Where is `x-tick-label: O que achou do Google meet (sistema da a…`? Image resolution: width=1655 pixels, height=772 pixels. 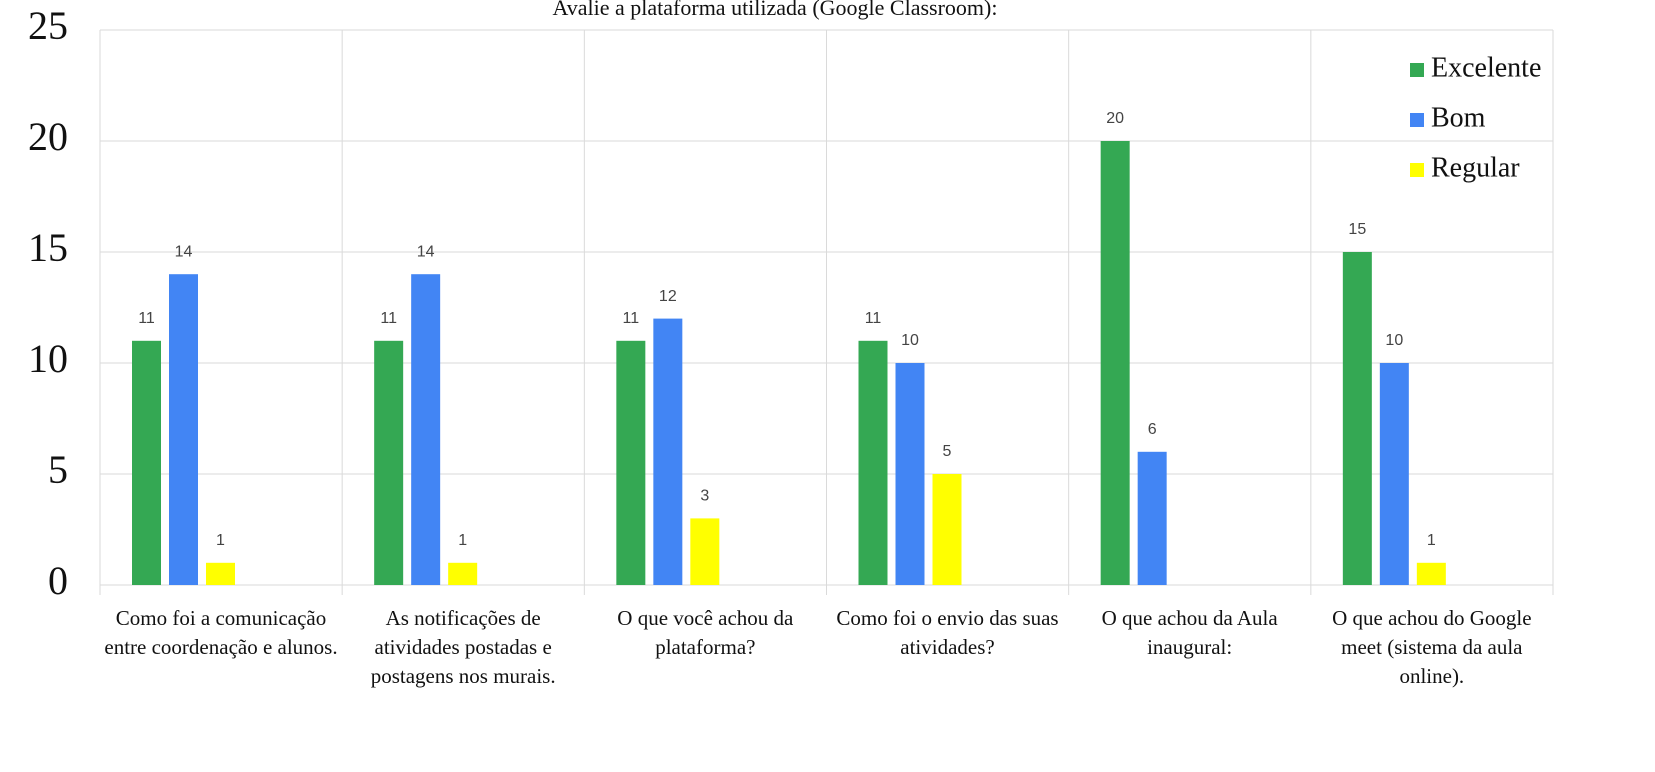
x-tick-label: O que achou do Google meet (sistema da a… is located at coordinates (1432, 647).